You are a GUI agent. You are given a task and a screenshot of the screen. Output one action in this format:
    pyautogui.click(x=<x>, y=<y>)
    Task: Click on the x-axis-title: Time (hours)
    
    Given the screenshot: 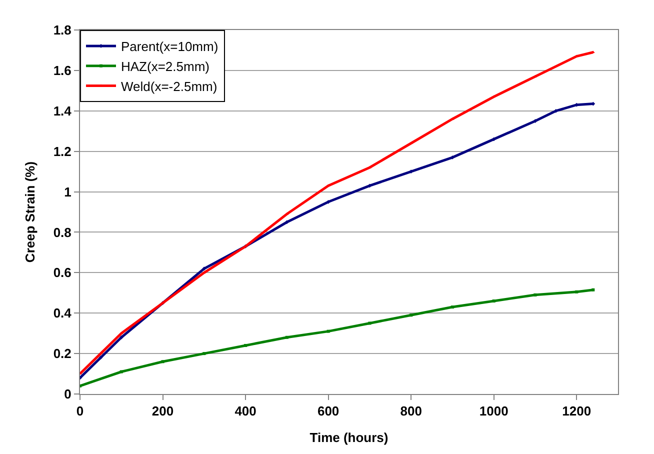 What is the action you would take?
    pyautogui.click(x=349, y=438)
    